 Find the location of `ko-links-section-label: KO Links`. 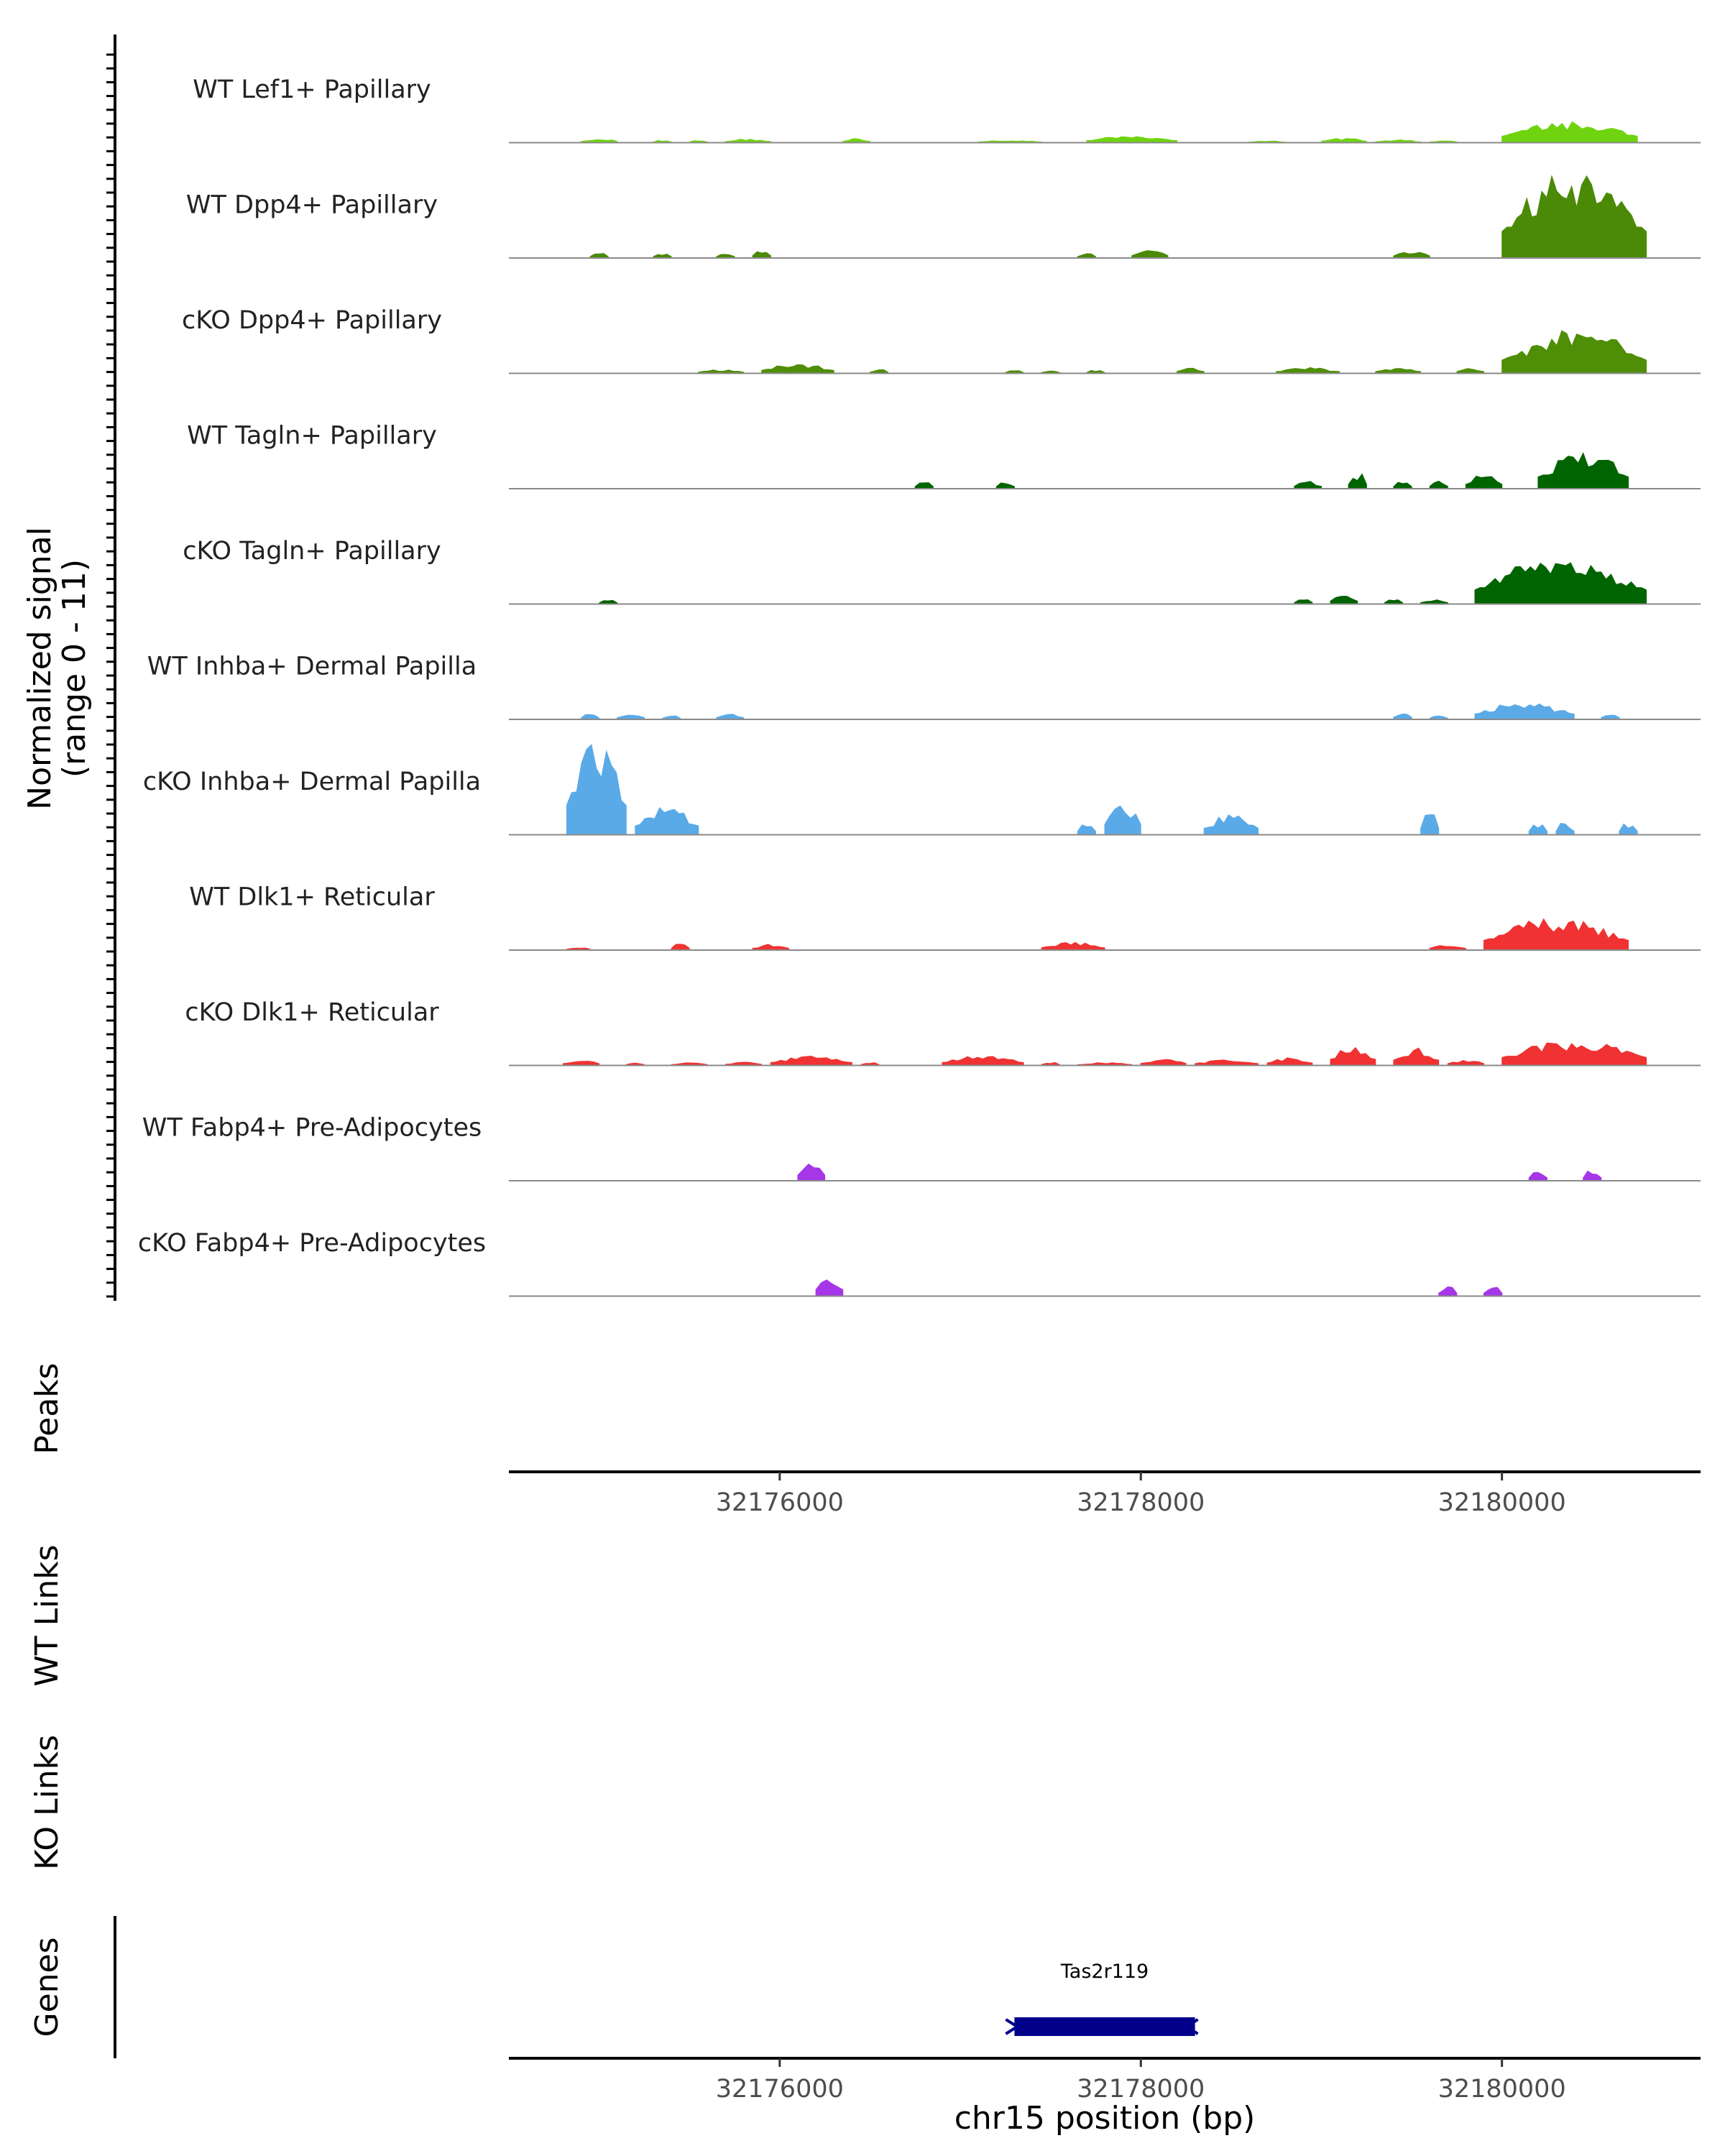

ko-links-section-label: KO Links is located at coordinates (47, 1803).